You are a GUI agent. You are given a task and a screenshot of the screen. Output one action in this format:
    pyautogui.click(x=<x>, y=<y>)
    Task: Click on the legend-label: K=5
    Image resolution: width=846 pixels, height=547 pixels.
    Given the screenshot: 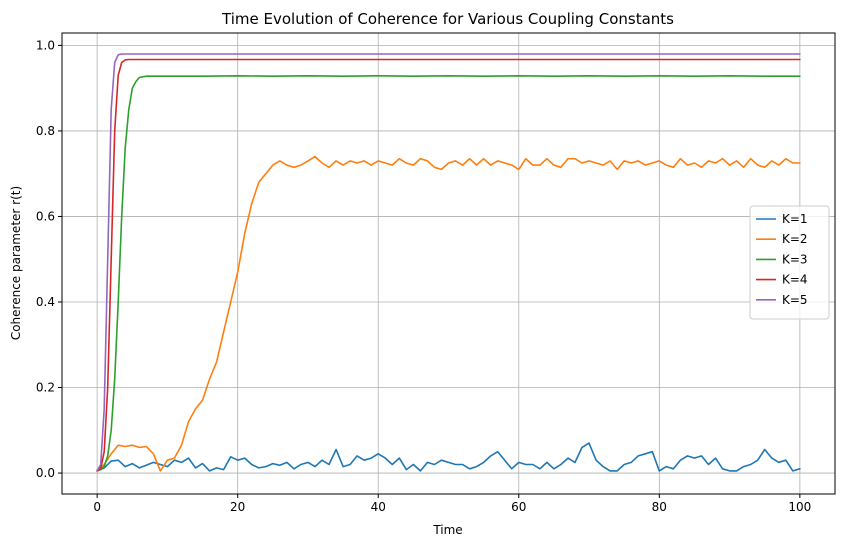 What is the action you would take?
    pyautogui.click(x=795, y=300)
    